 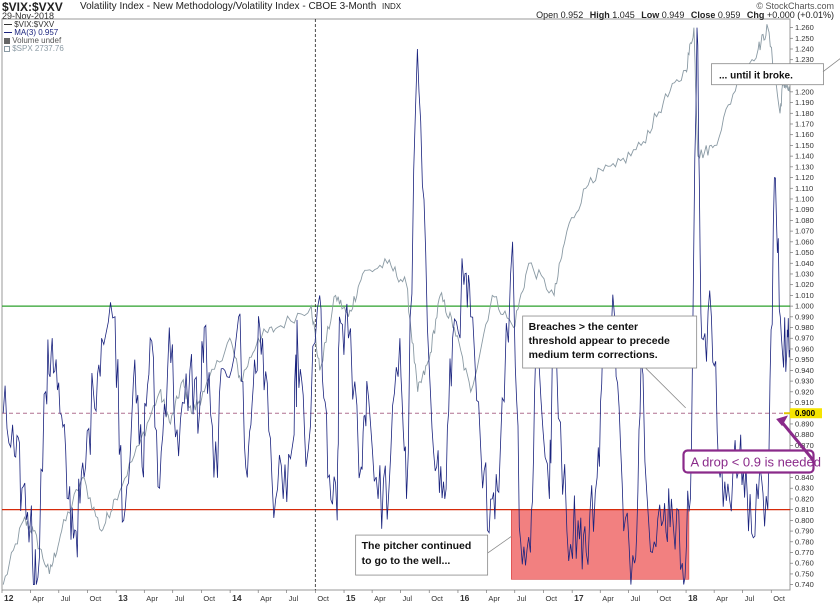 What do you see at coordinates (804, 402) in the screenshot?
I see `y-tick-label: 0.910` at bounding box center [804, 402].